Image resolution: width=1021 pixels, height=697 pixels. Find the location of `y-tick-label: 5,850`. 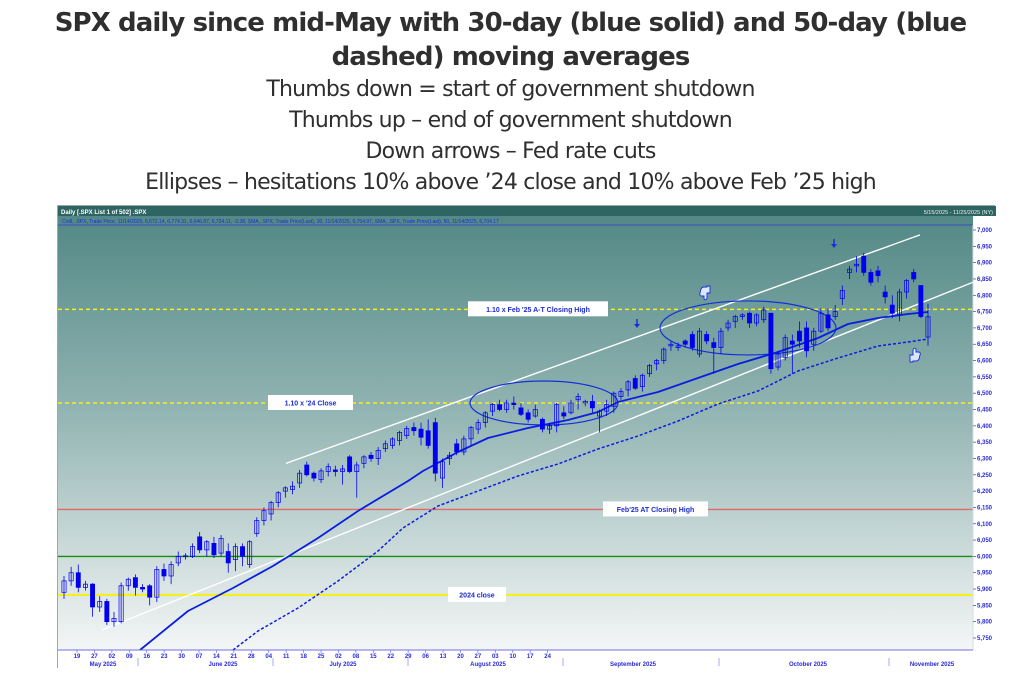

y-tick-label: 5,850 is located at coordinates (985, 606).